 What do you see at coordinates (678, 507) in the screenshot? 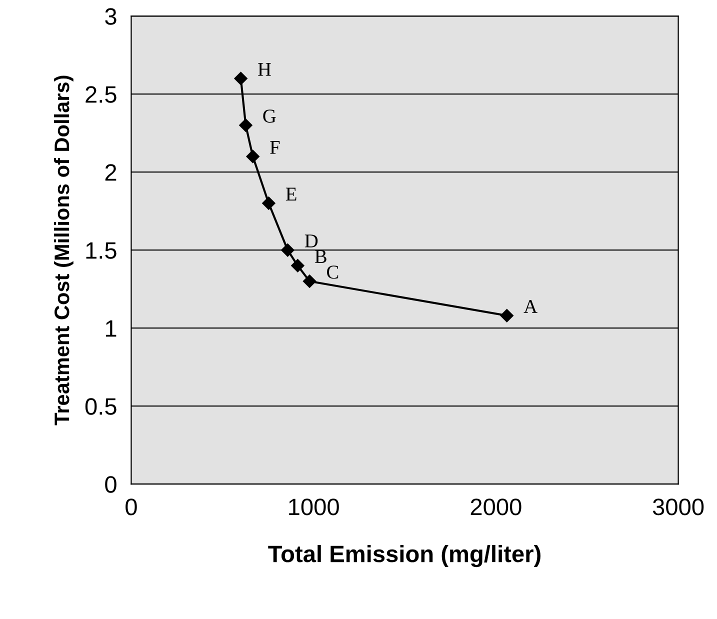
I see `x-tick-label: 3000` at bounding box center [678, 507].